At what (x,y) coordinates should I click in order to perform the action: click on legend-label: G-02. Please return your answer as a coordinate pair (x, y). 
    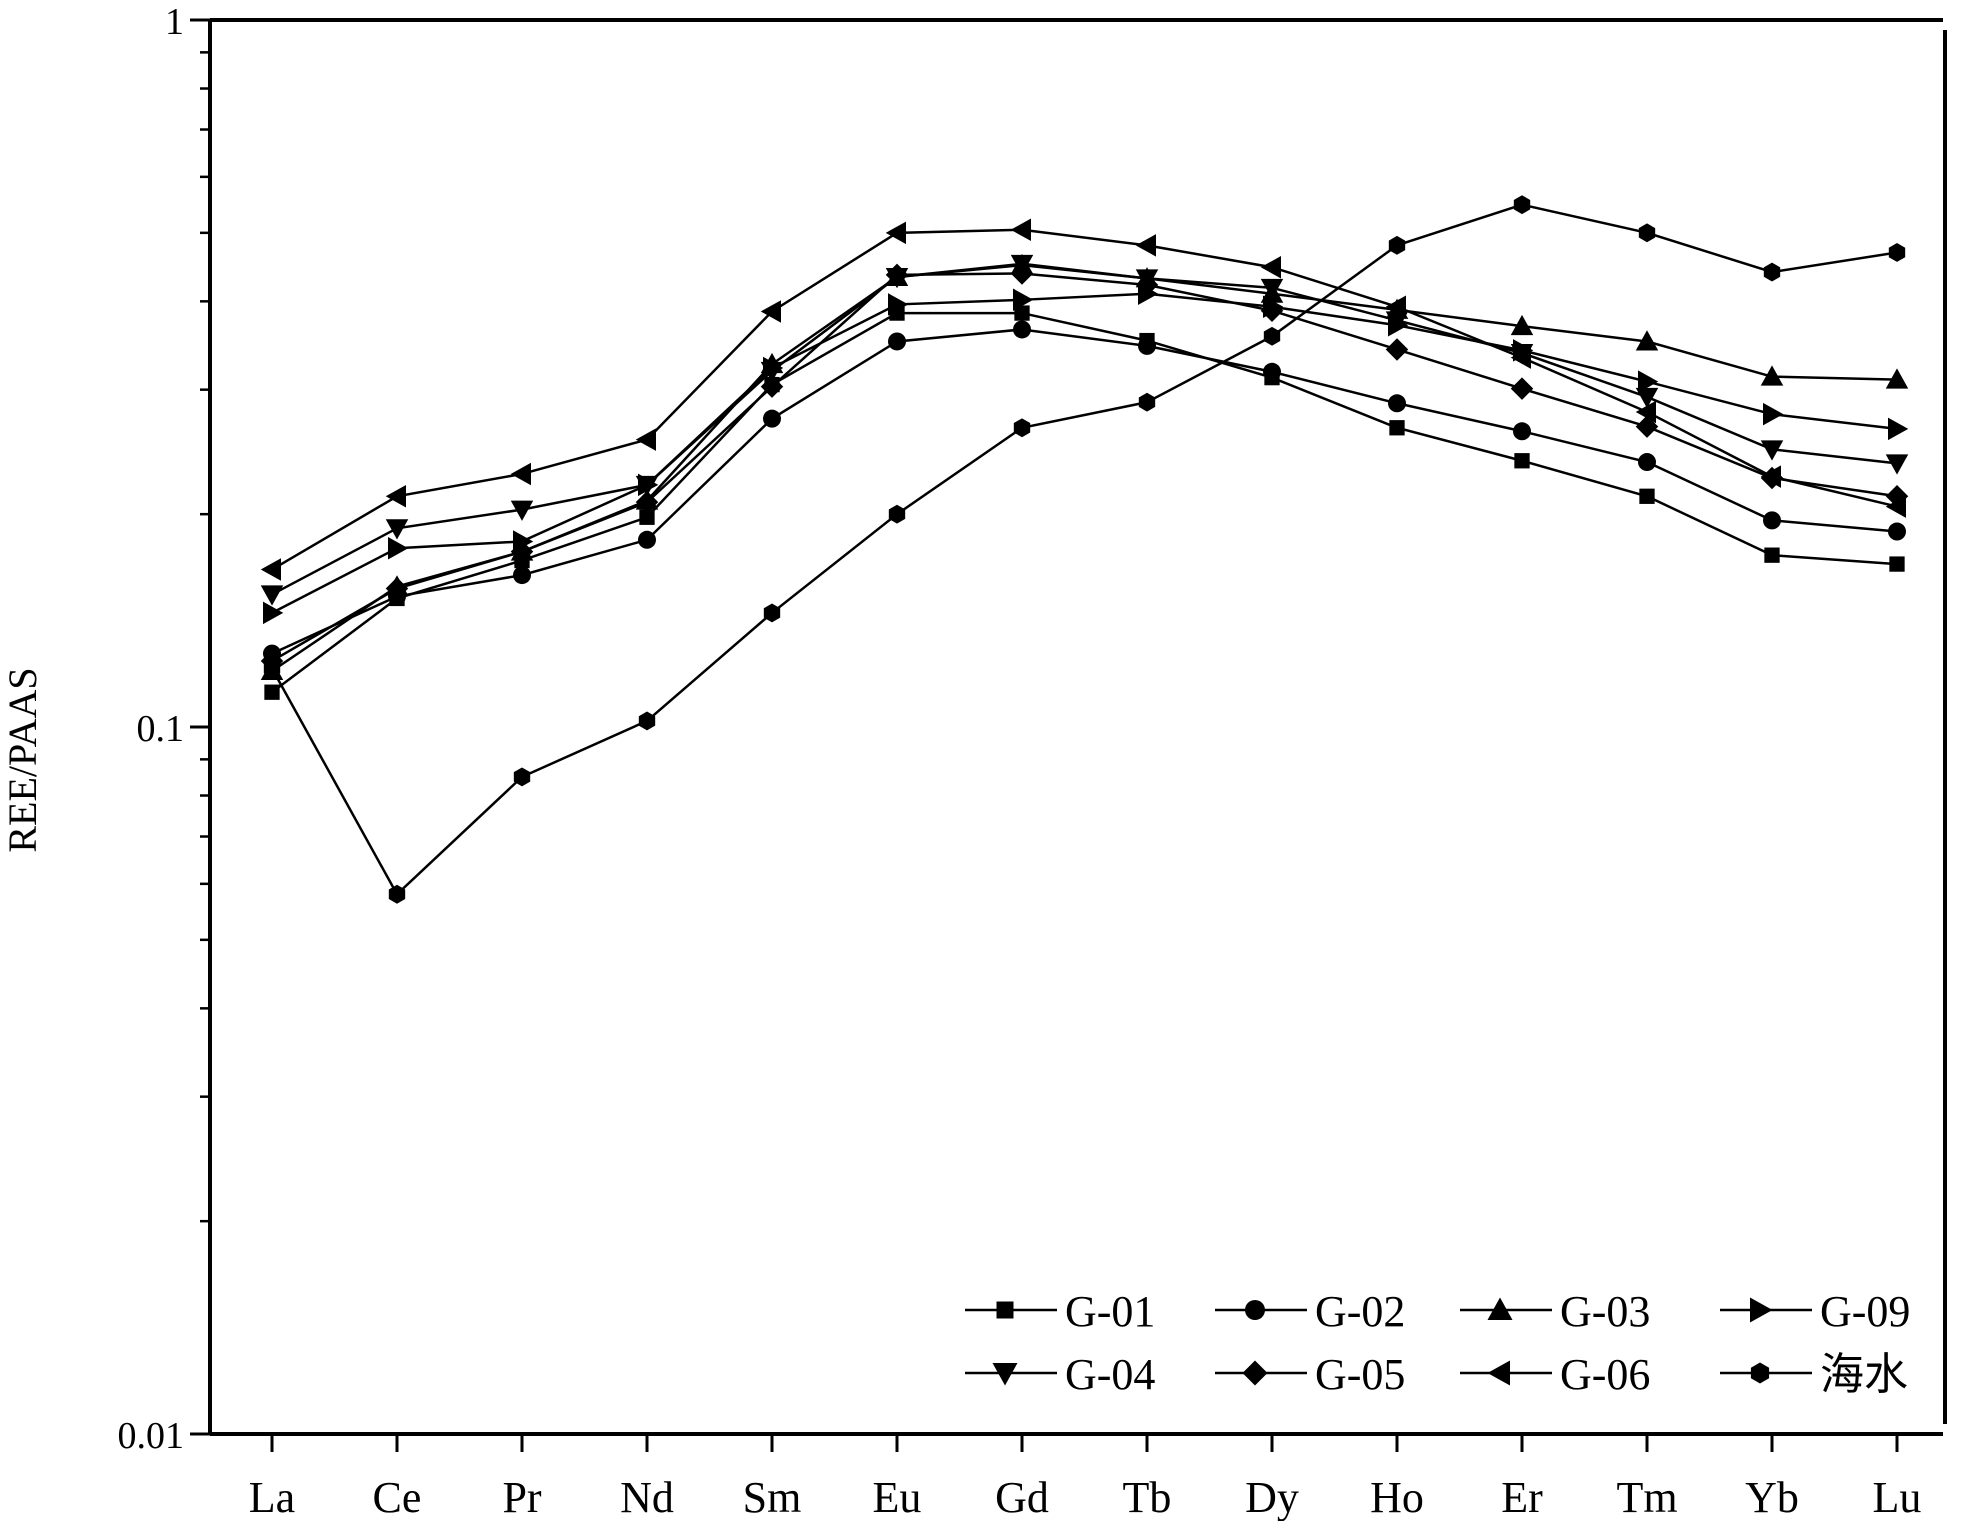
    Looking at the image, I should click on (1360, 1311).